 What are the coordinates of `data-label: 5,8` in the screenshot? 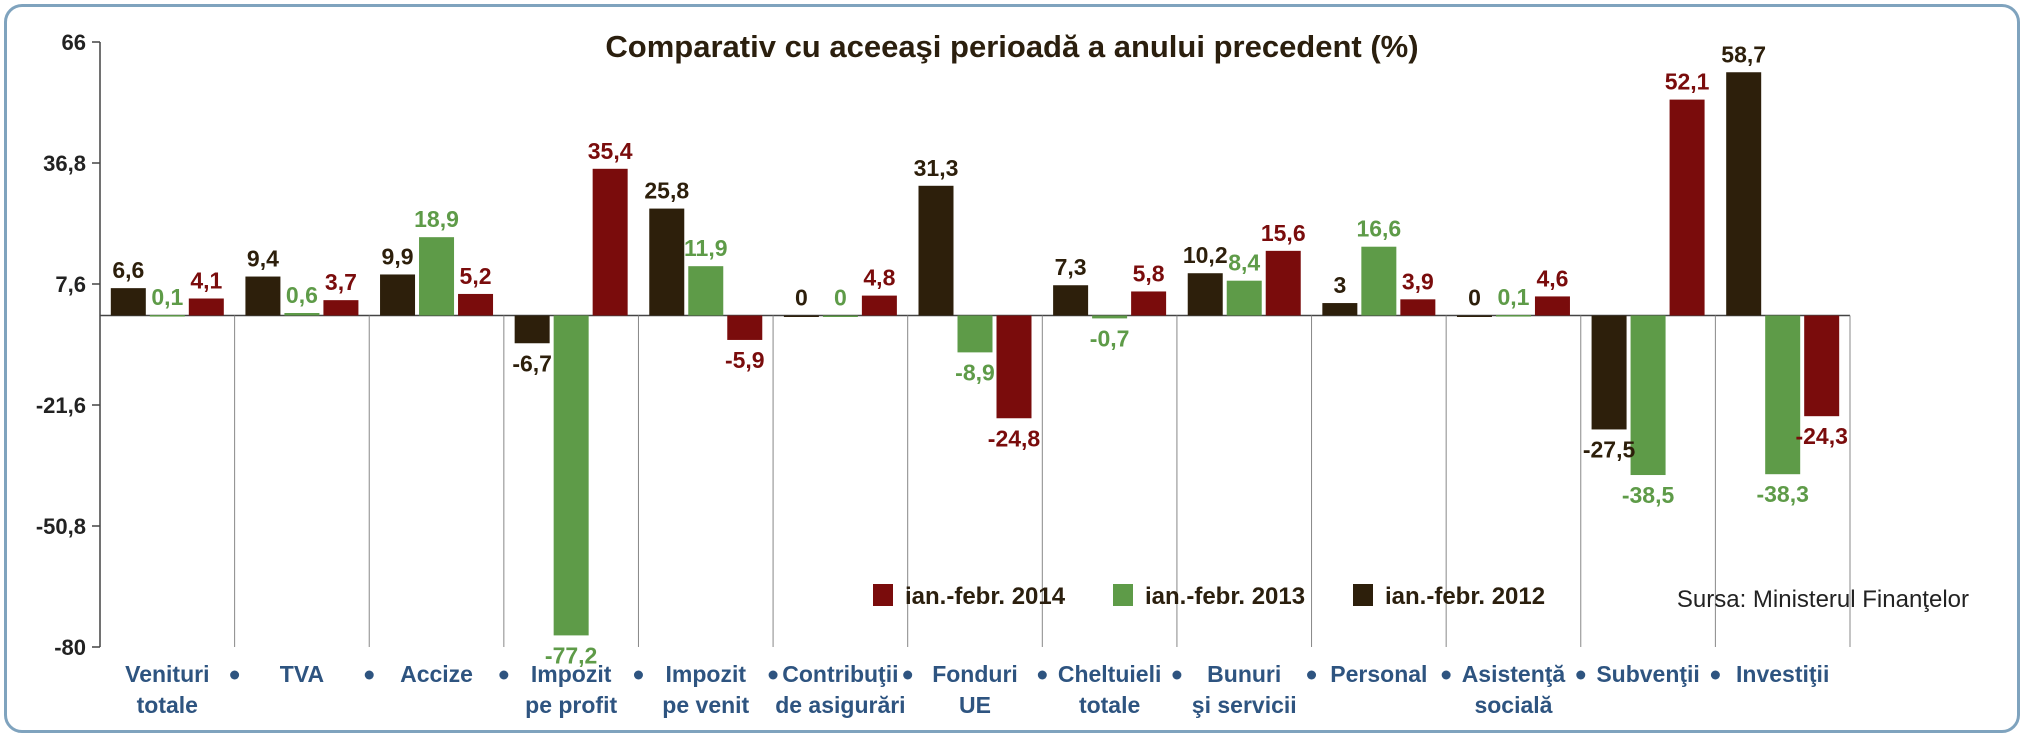 It's located at (1149, 273).